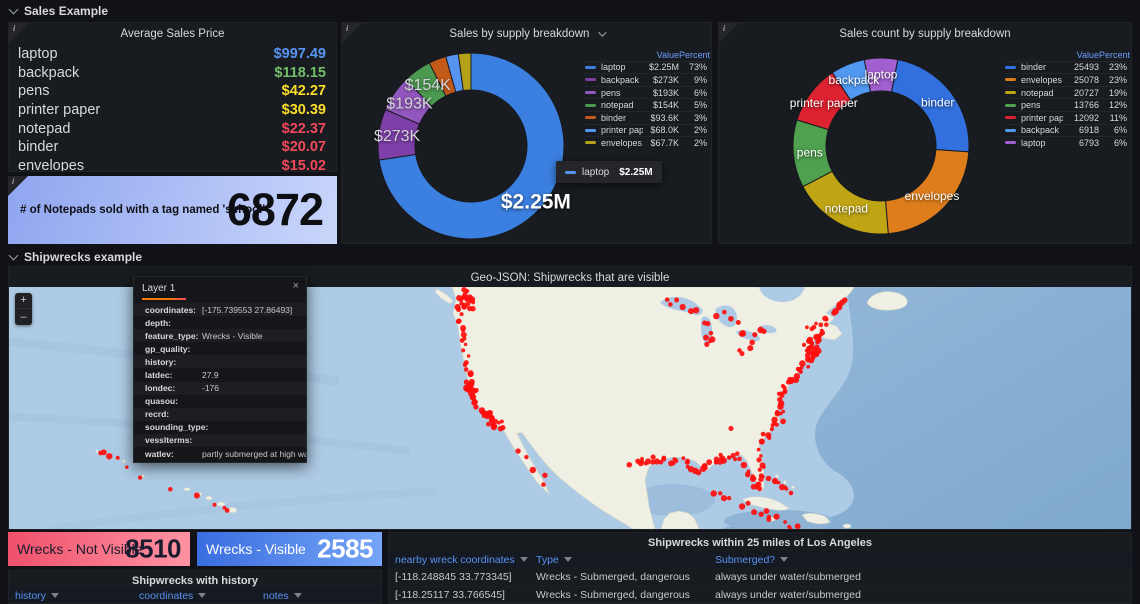  I want to click on table-header-history: history, so click(71, 596).